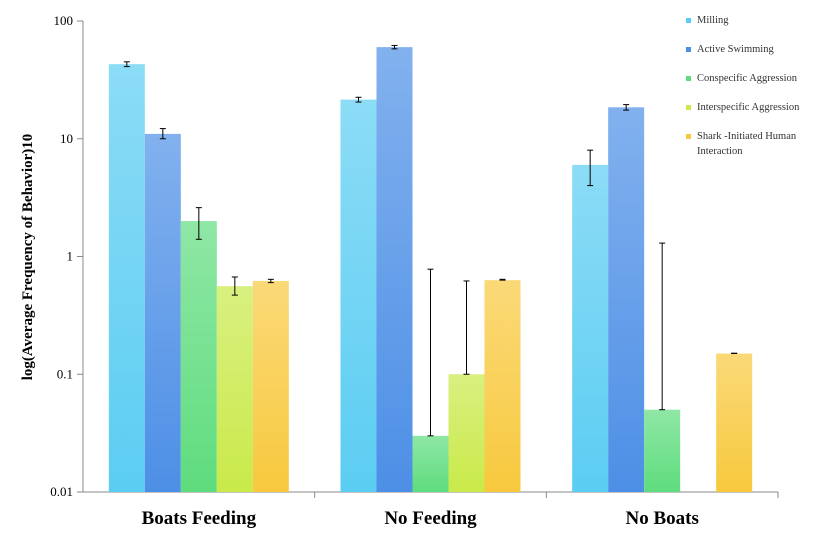 The width and height of the screenshot is (833, 548). I want to click on category-label: Boats Feeding, so click(199, 518).